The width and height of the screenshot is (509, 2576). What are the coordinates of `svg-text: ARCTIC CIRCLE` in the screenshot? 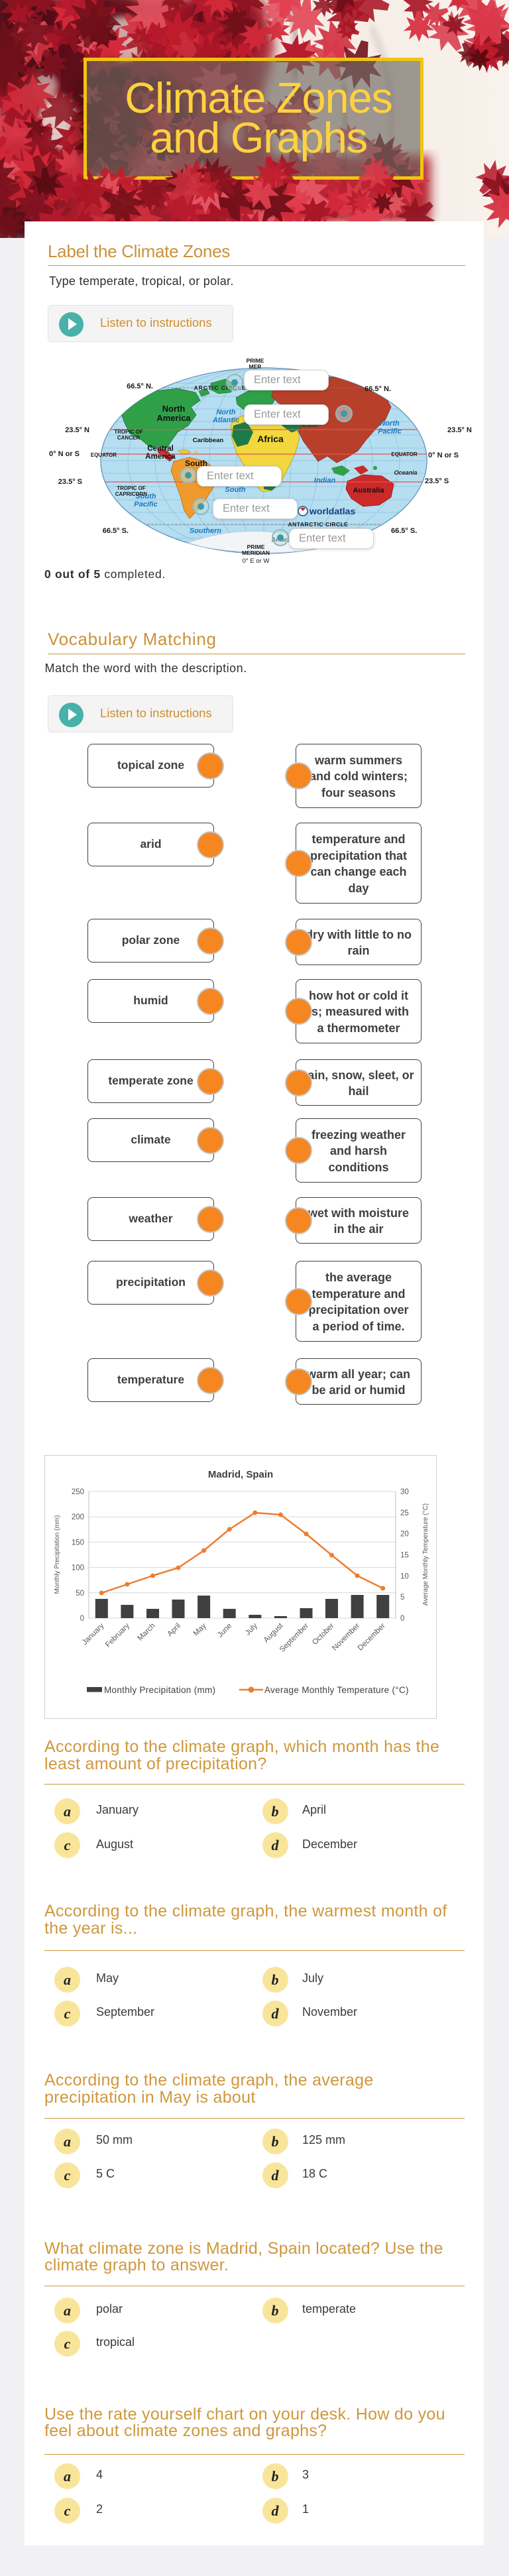 It's located at (220, 387).